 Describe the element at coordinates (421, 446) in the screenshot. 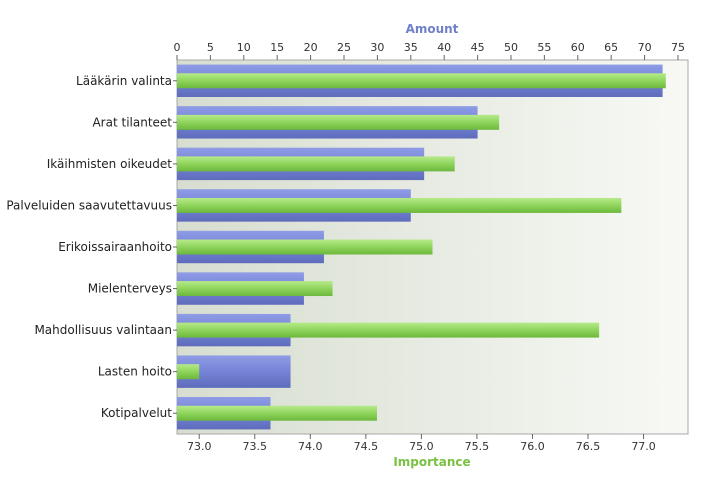

I see `bottom-axis-tick-label: 75.0` at that location.